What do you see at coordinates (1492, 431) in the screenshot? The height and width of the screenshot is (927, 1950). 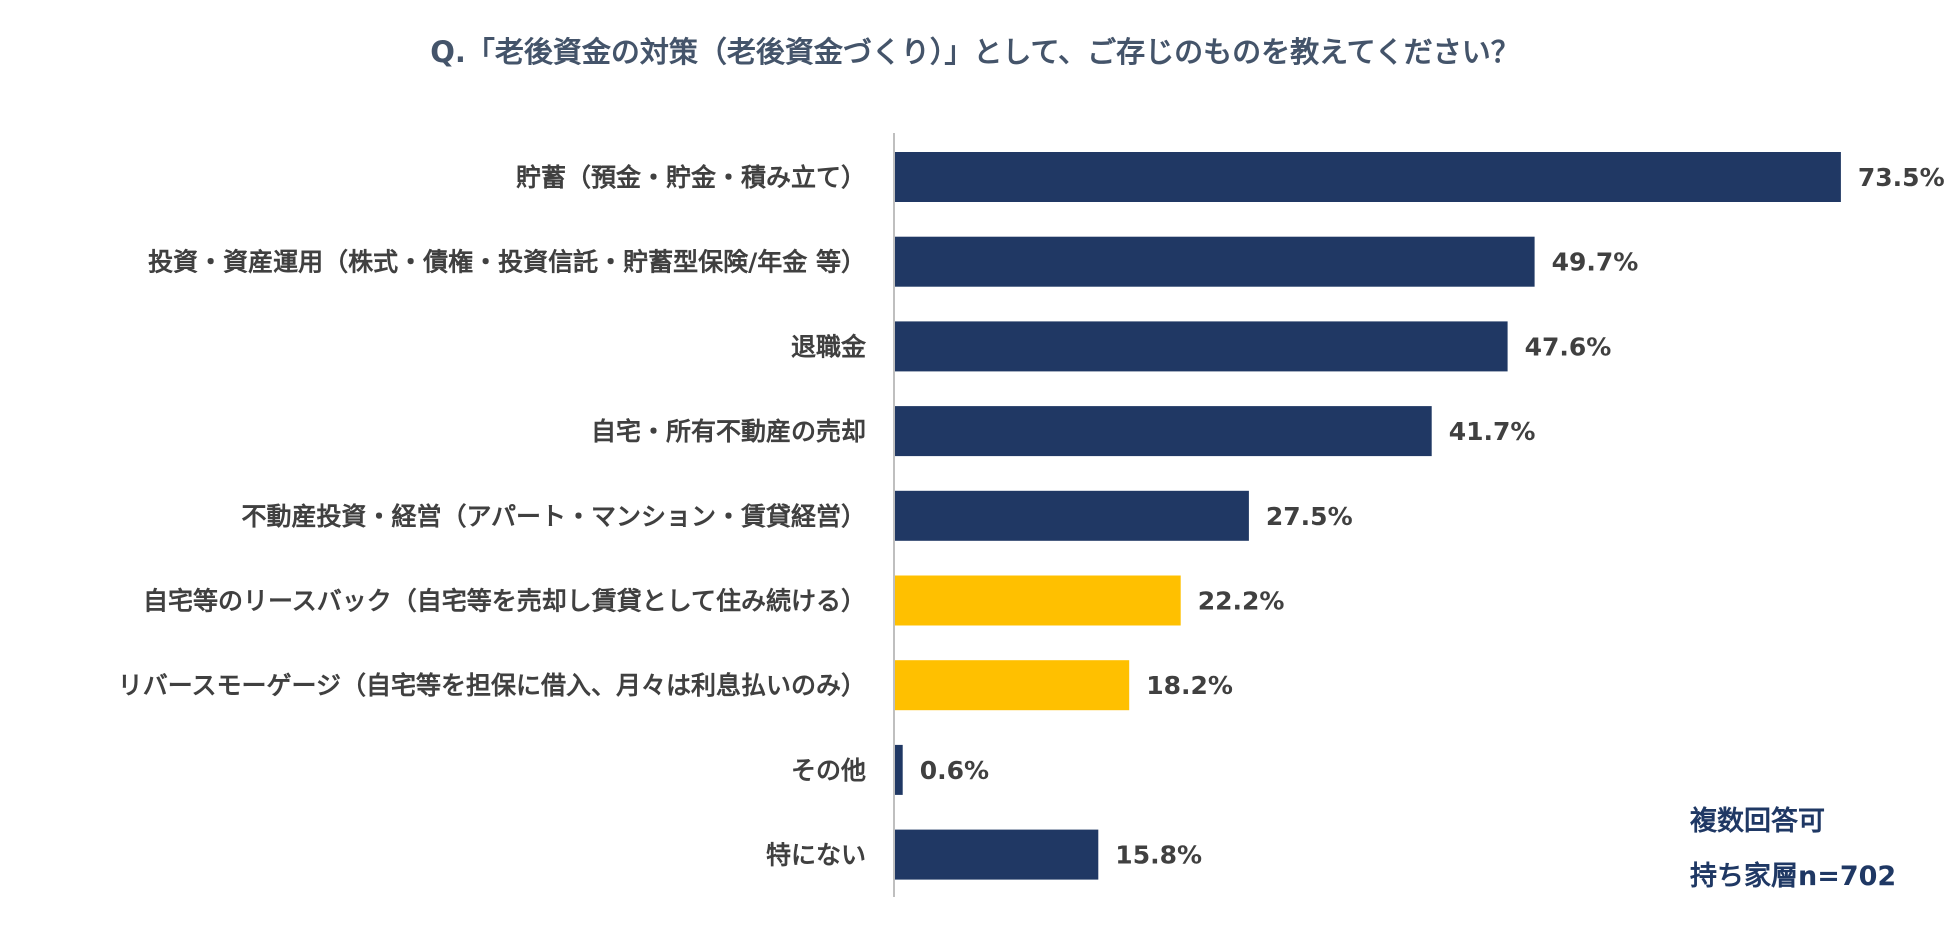 I see `value-label-3: 41.7%` at bounding box center [1492, 431].